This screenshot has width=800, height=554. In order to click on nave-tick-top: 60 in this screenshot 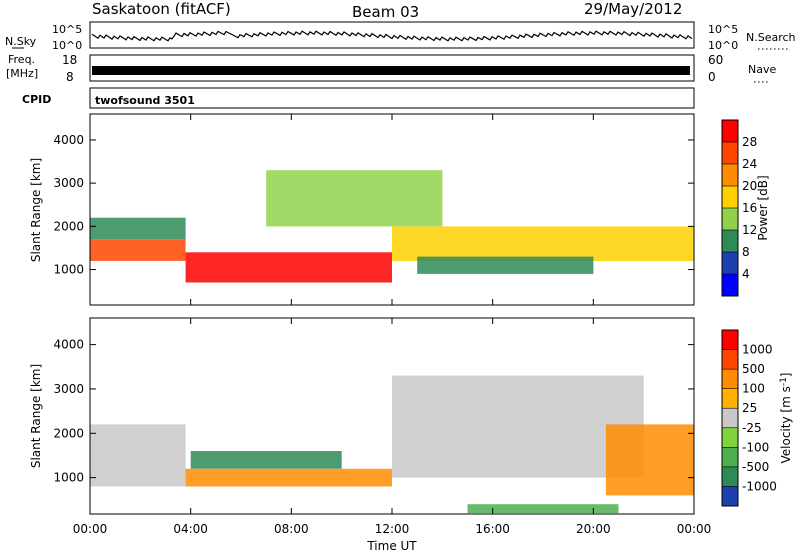, I will do `click(715, 60)`.